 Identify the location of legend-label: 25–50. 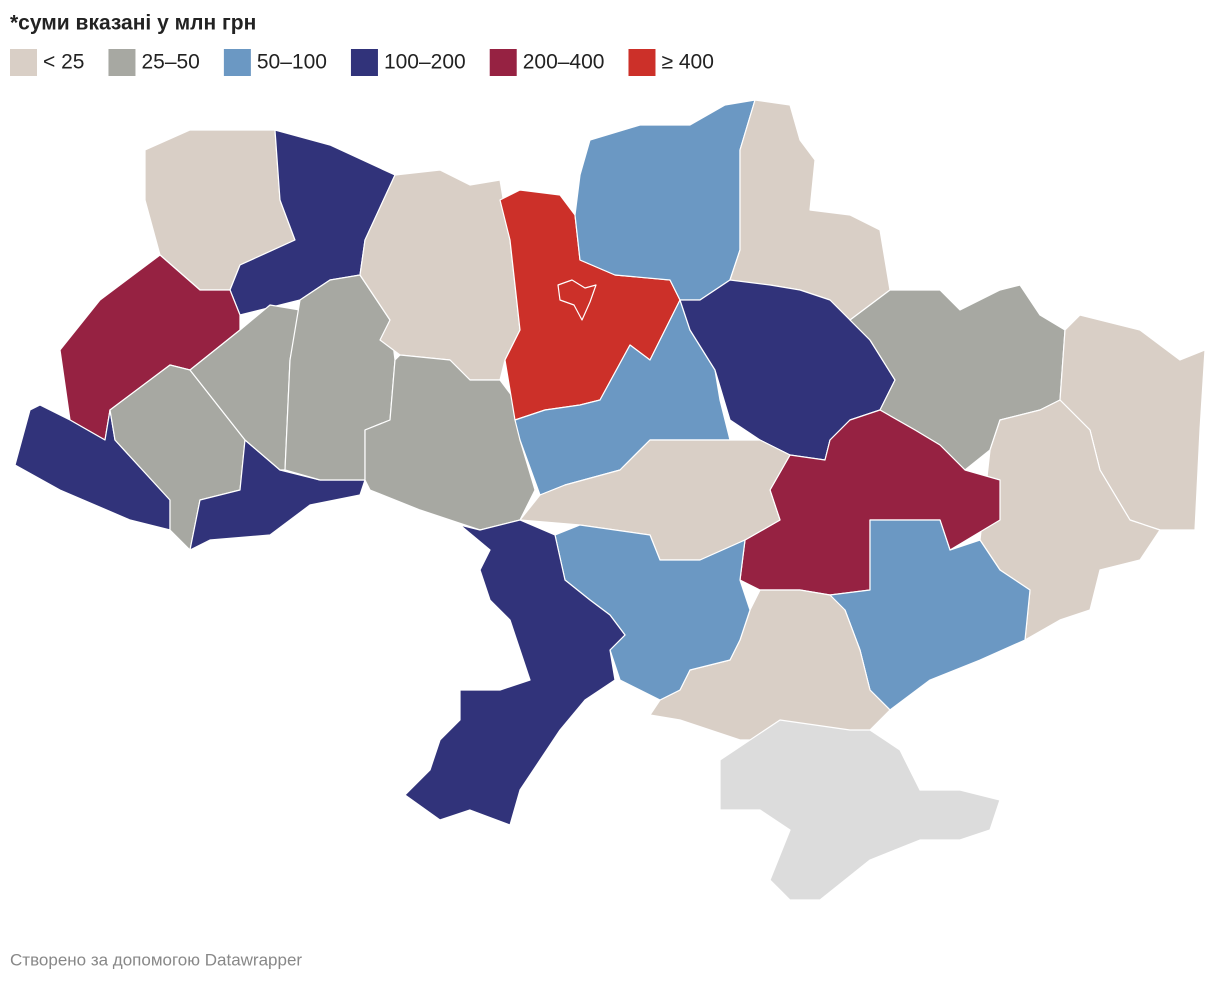
(170, 62).